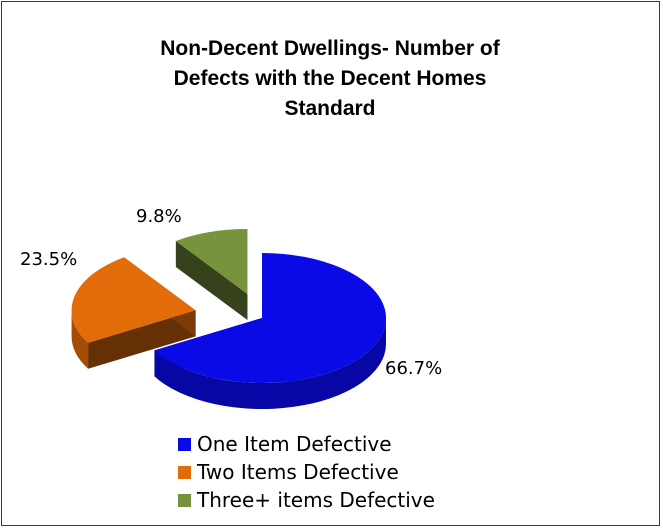 The height and width of the screenshot is (529, 663). What do you see at coordinates (330, 108) in the screenshot?
I see `chart-title-line-3: Standard` at bounding box center [330, 108].